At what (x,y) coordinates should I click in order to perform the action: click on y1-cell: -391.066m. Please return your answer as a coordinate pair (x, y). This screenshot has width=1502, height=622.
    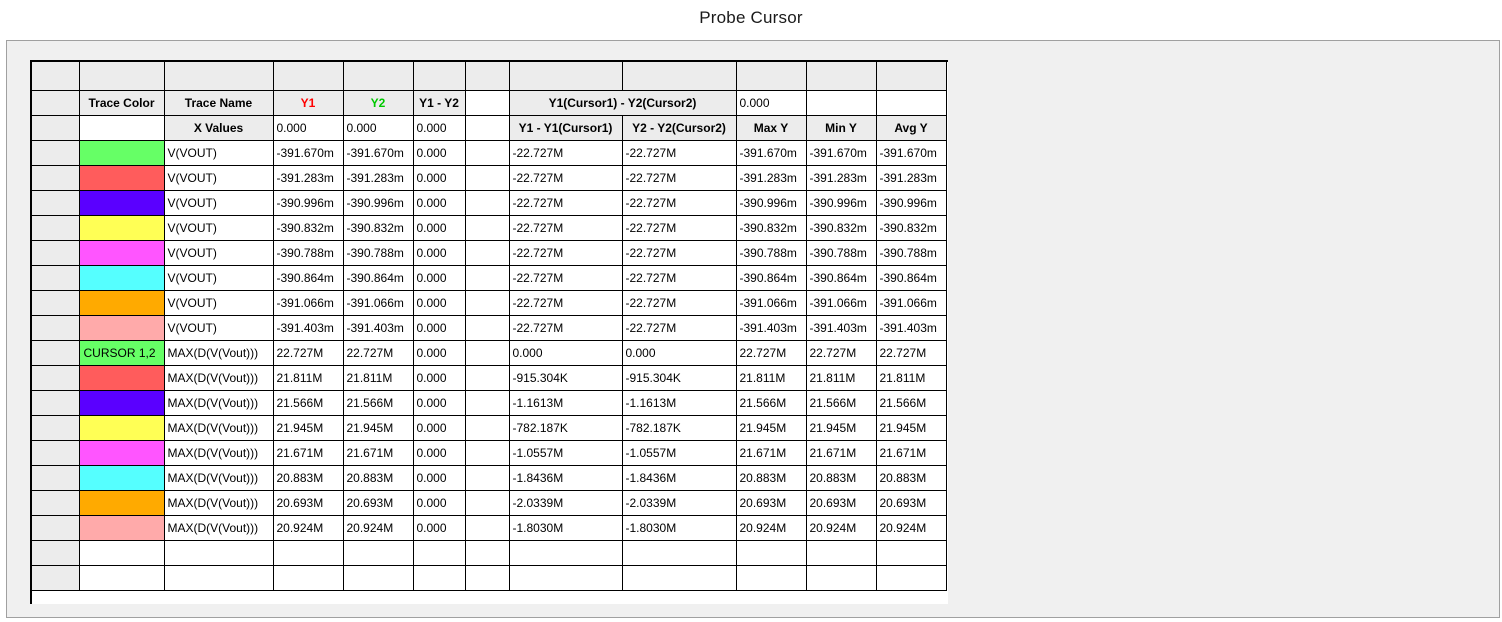
    Looking at the image, I should click on (308, 303).